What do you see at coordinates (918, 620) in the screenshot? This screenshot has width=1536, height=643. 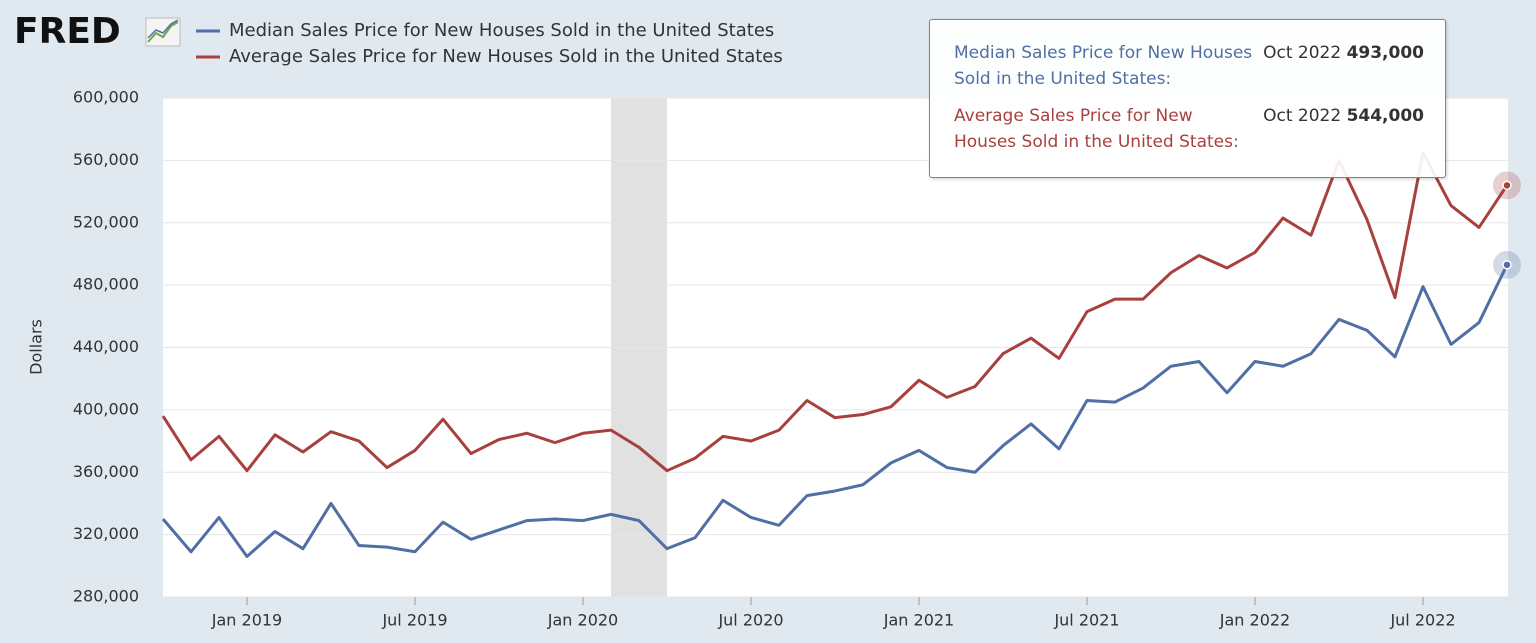 I see `x-tick-label: Jan 2021` at bounding box center [918, 620].